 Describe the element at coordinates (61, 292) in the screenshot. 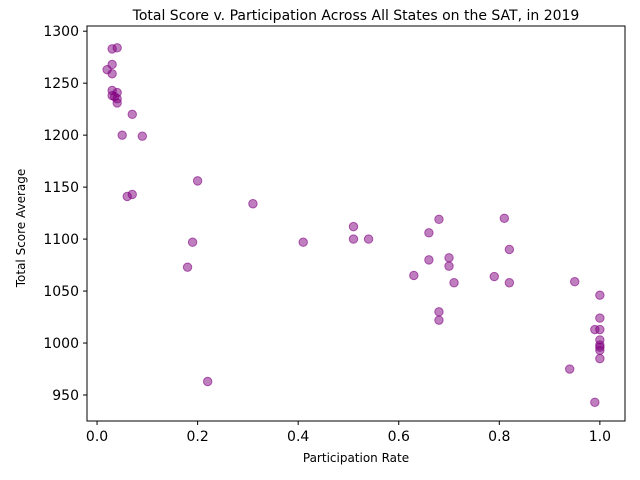

I see `y-tick-label: 1050` at that location.